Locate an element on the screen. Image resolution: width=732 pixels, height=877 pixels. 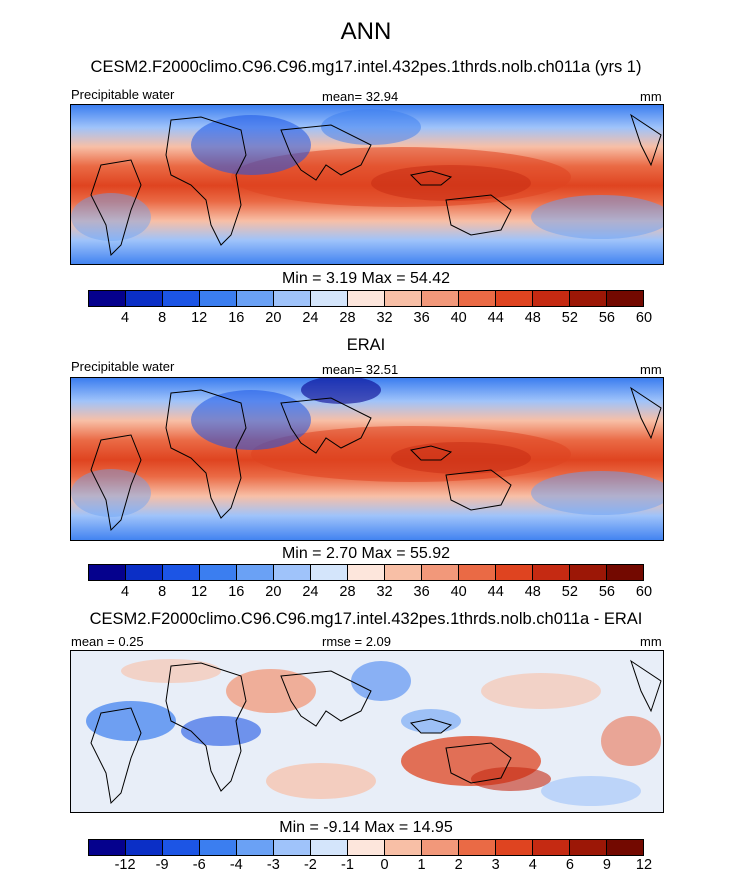
colorbar-tick-label: 3 is located at coordinates (495, 865).